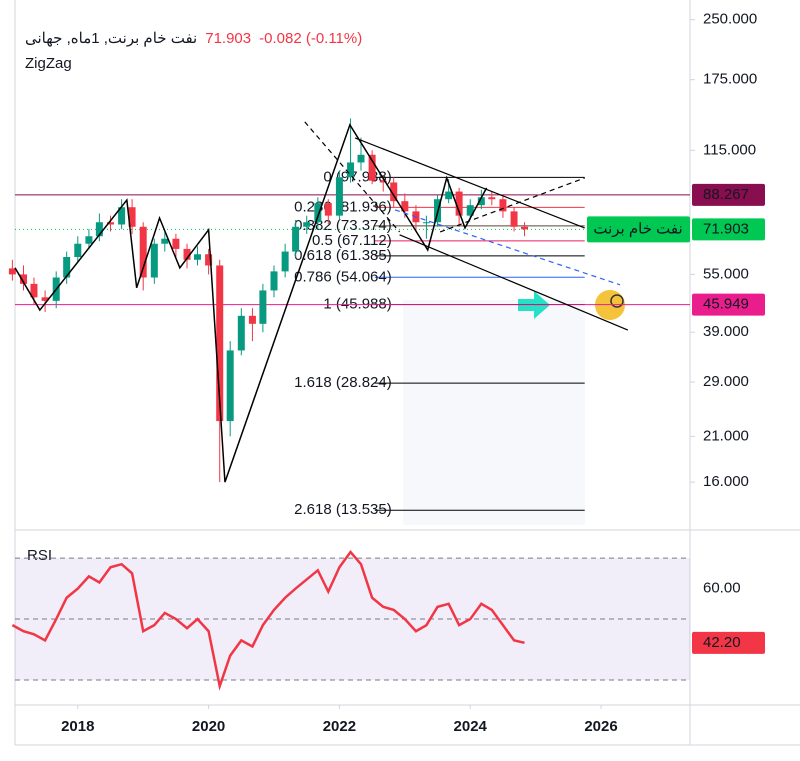  What do you see at coordinates (722, 588) in the screenshot?
I see `rsi-tick-label: 60.00` at bounding box center [722, 588].